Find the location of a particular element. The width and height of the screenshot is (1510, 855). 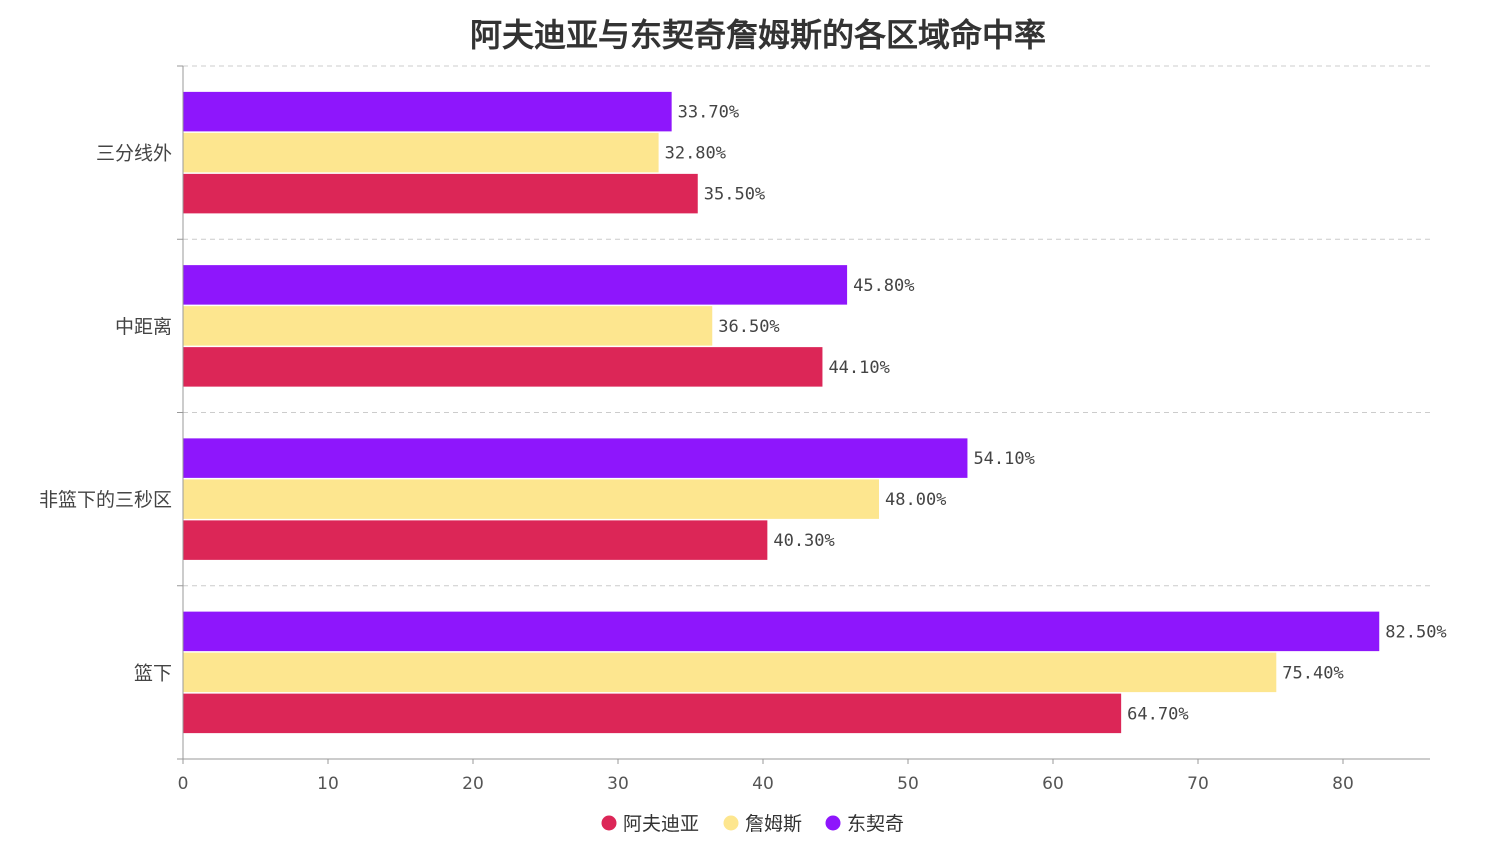

data-label: 40.30% is located at coordinates (803, 541).